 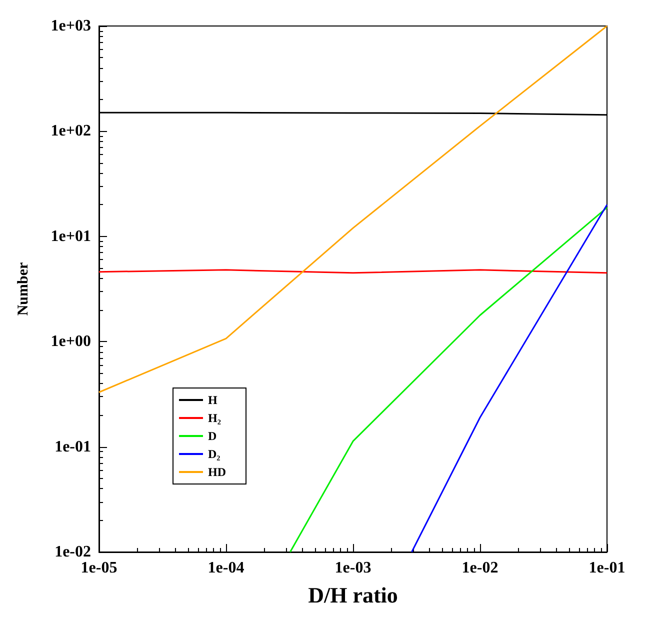 I want to click on y-tick-label: 1e+00, so click(x=70, y=341).